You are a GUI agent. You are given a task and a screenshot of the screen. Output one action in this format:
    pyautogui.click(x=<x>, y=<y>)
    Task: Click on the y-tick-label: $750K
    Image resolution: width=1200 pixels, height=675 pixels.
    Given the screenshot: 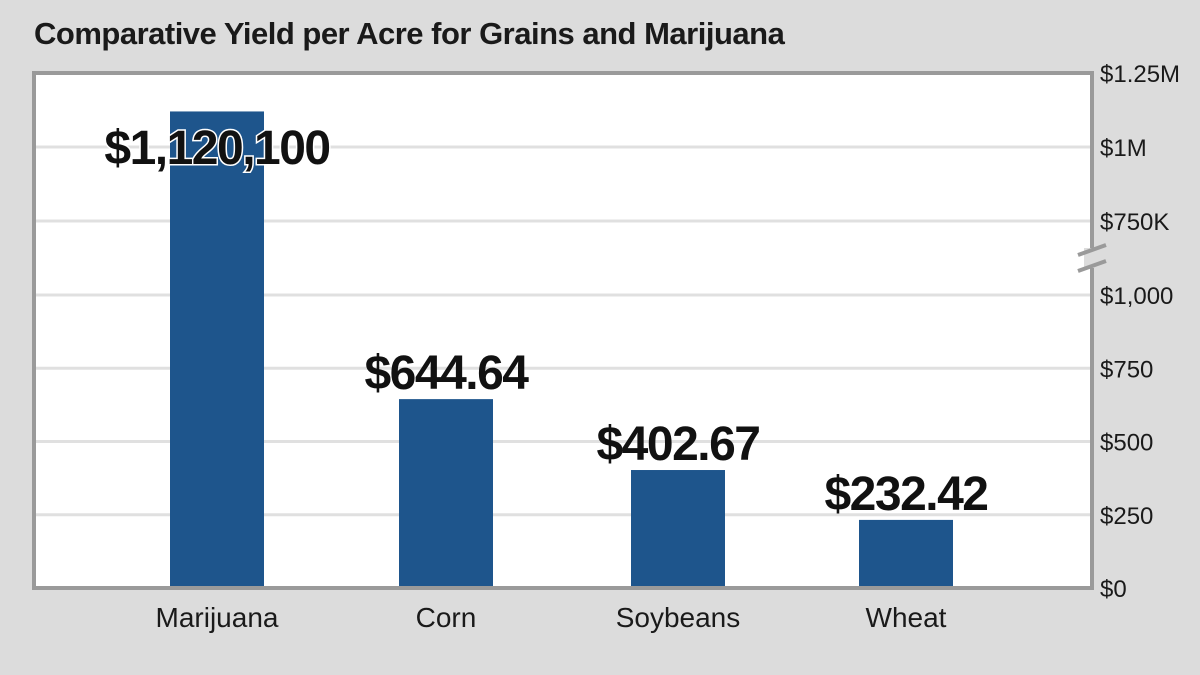 What is the action you would take?
    pyautogui.click(x=1134, y=222)
    